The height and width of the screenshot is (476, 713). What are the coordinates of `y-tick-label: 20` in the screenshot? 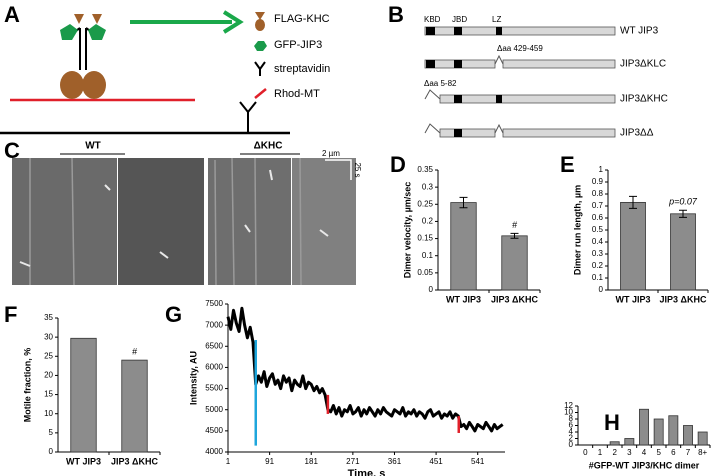 It's located at (48, 375).